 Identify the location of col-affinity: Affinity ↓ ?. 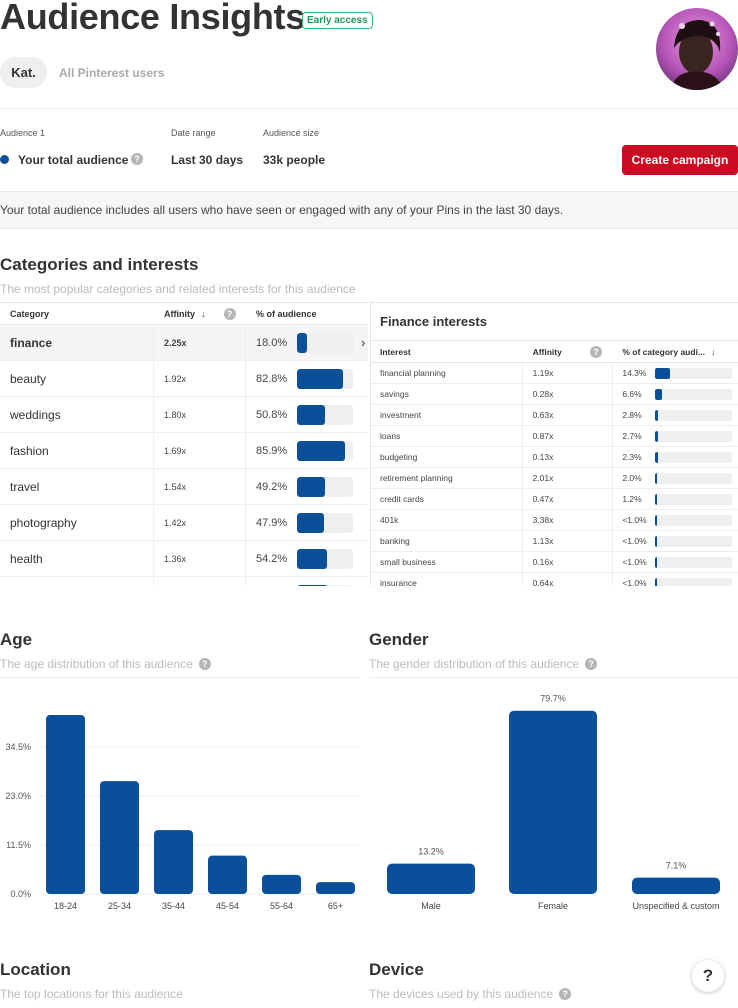
(200, 313).